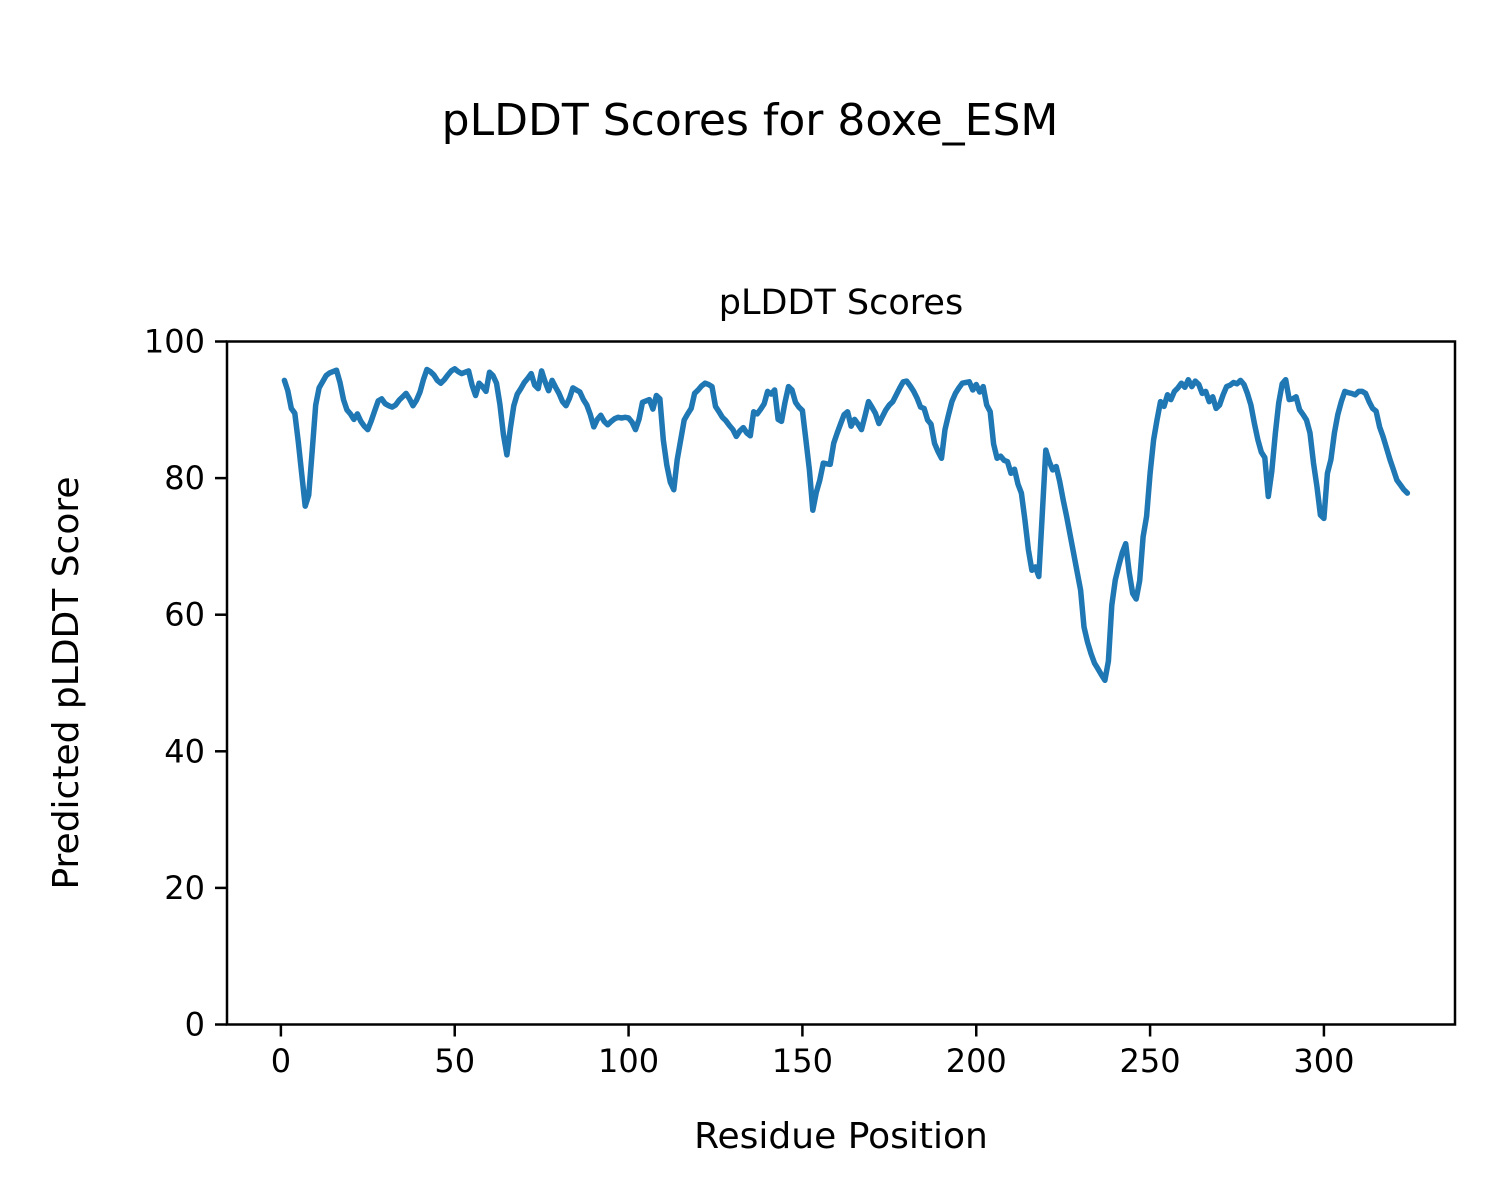 This screenshot has height=1200, width=1500. Describe the element at coordinates (1150, 1061) in the screenshot. I see `x-tick-label: 250` at that location.